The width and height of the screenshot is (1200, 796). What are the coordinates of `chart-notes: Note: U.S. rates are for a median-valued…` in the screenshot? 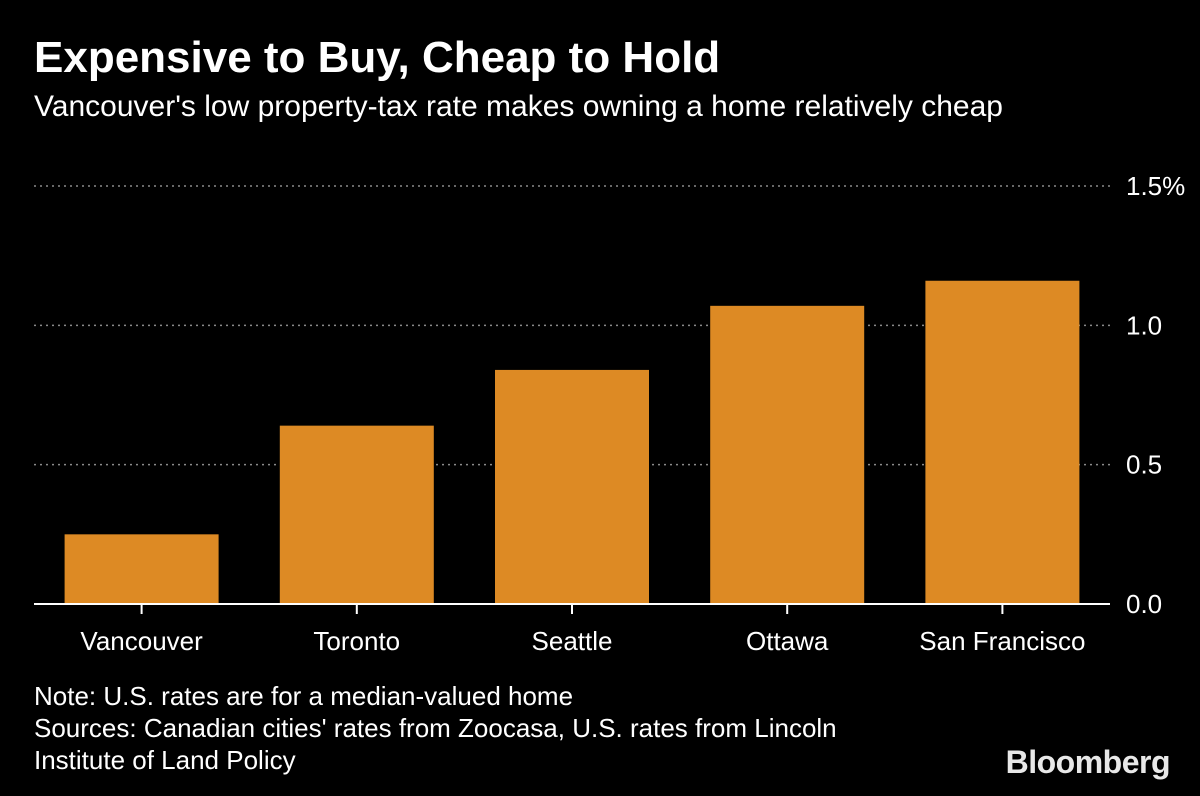 It's located at (435, 728).